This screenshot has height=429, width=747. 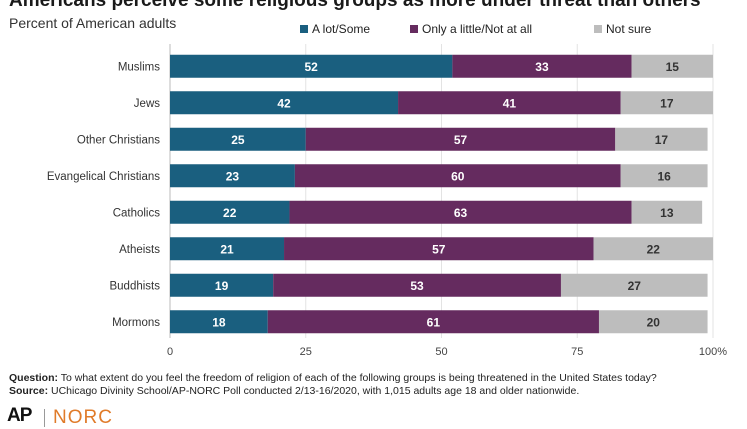 What do you see at coordinates (713, 352) in the screenshot?
I see `x-tick-label: 100%` at bounding box center [713, 352].